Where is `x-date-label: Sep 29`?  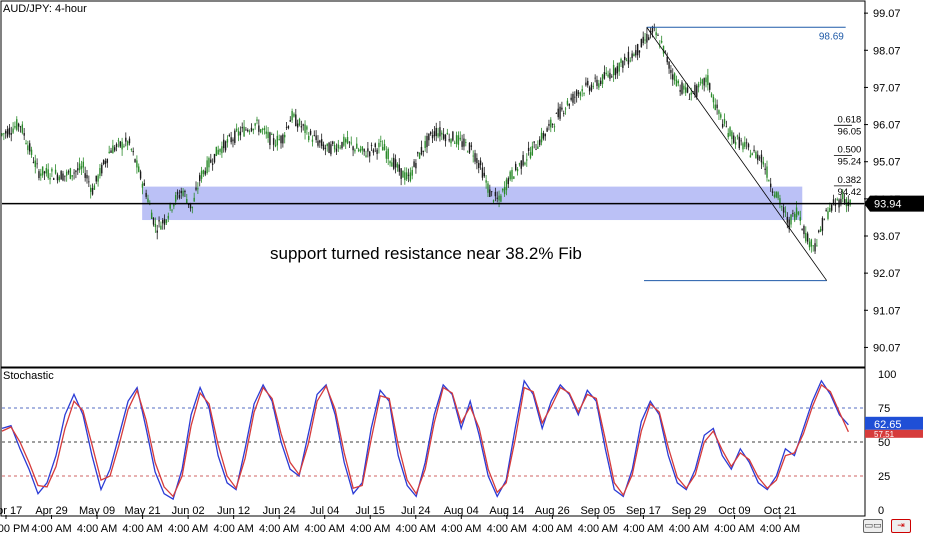
x-date-label: Sep 29 is located at coordinates (689, 511).